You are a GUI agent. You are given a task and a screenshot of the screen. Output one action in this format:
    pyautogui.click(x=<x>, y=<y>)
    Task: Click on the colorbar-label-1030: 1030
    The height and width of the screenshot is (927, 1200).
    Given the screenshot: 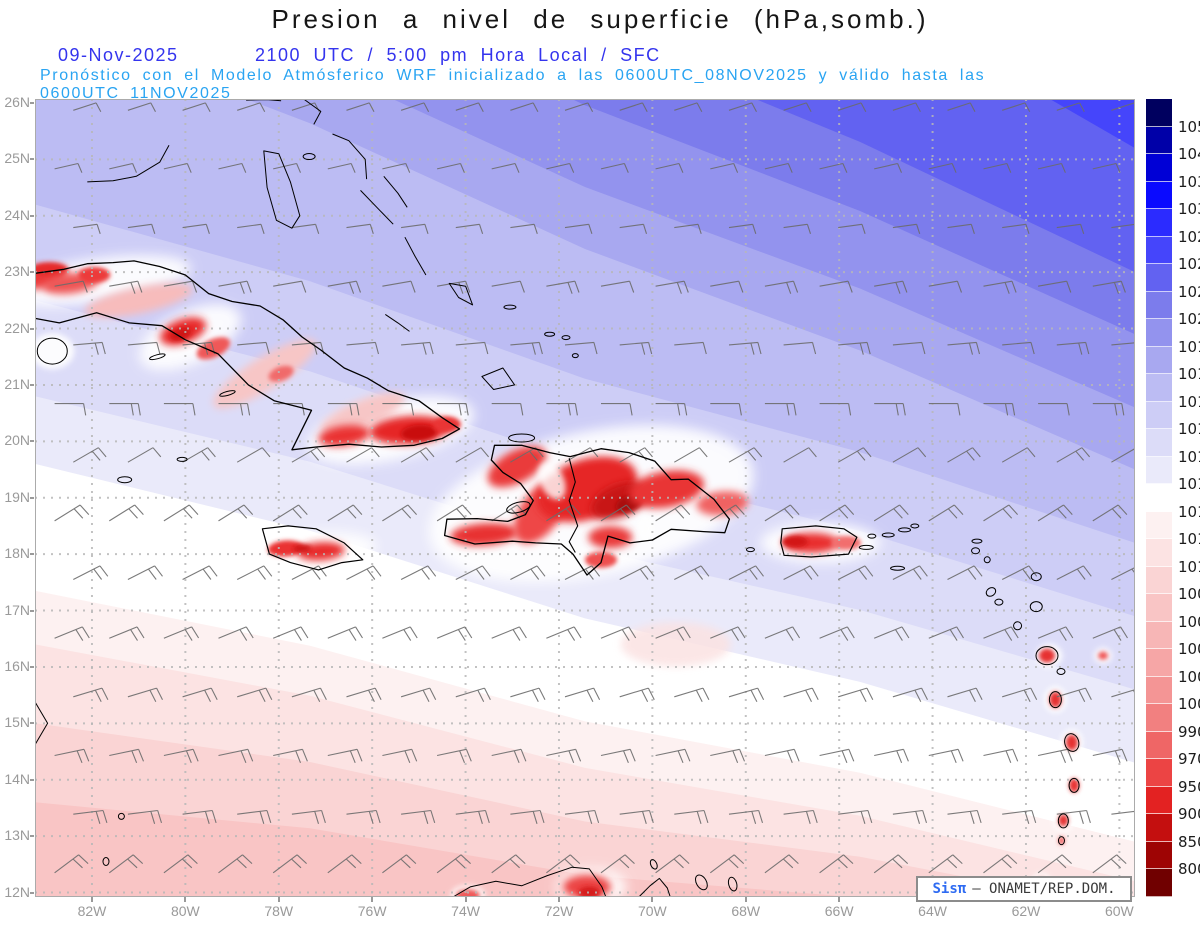 What is the action you would take?
    pyautogui.click(x=1189, y=209)
    